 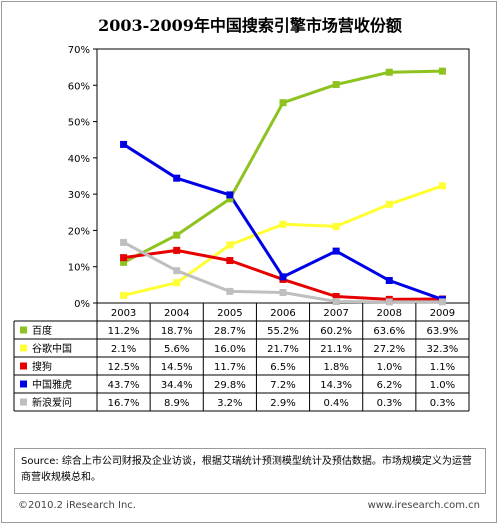 What do you see at coordinates (79, 231) in the screenshot?
I see `y-tick-label: 20%` at bounding box center [79, 231].